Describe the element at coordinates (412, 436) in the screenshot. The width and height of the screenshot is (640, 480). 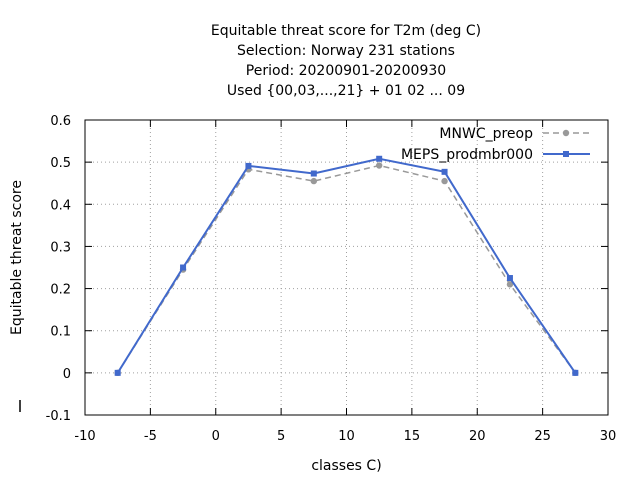
I see `x-tick-label: 15` at that location.